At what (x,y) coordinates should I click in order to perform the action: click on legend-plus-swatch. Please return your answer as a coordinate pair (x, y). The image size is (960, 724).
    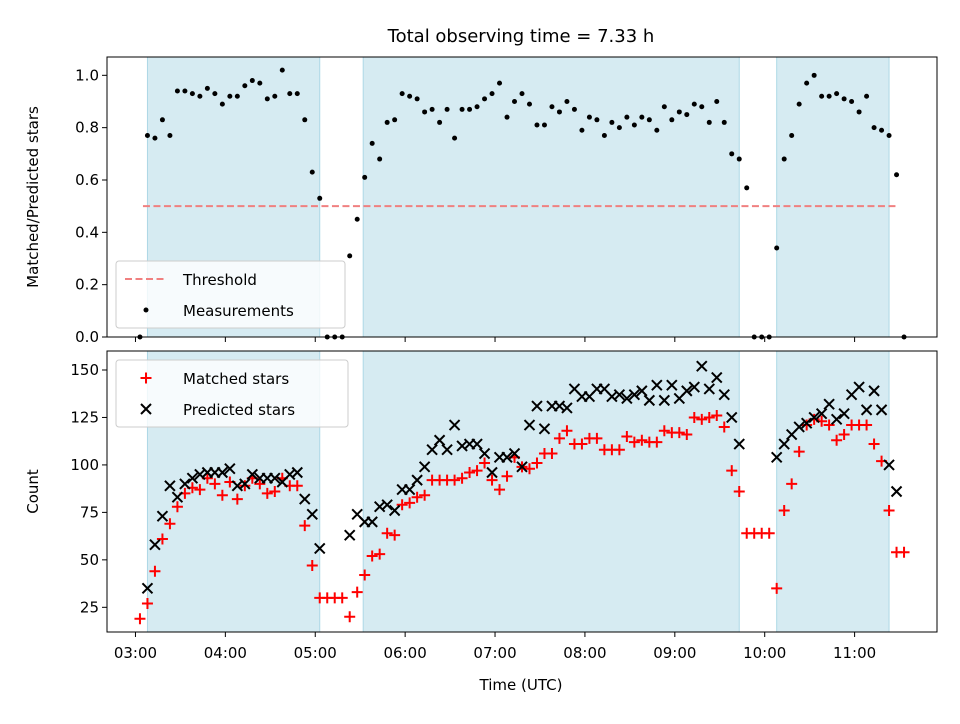
    Looking at the image, I should click on (146, 378).